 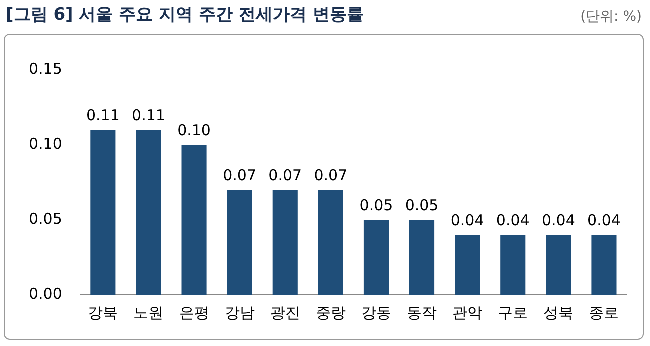 What do you see at coordinates (559, 313) in the screenshot?
I see `x-tick-label: 성북` at bounding box center [559, 313].